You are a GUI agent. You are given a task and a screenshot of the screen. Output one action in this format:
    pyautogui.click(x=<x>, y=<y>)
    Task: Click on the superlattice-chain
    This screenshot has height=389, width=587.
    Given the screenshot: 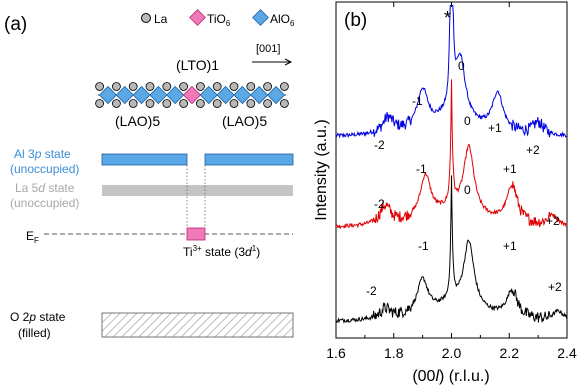 What is the action you would take?
    pyautogui.click(x=192, y=95)
    